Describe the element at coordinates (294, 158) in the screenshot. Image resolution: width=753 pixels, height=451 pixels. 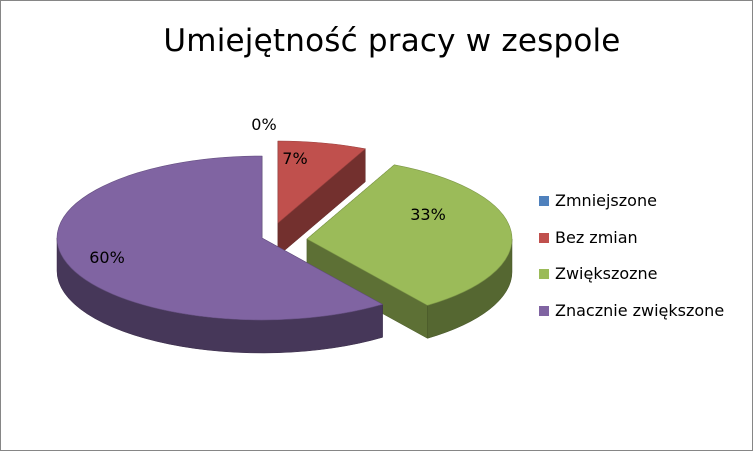
I see `data-label-1: 7%` at that location.